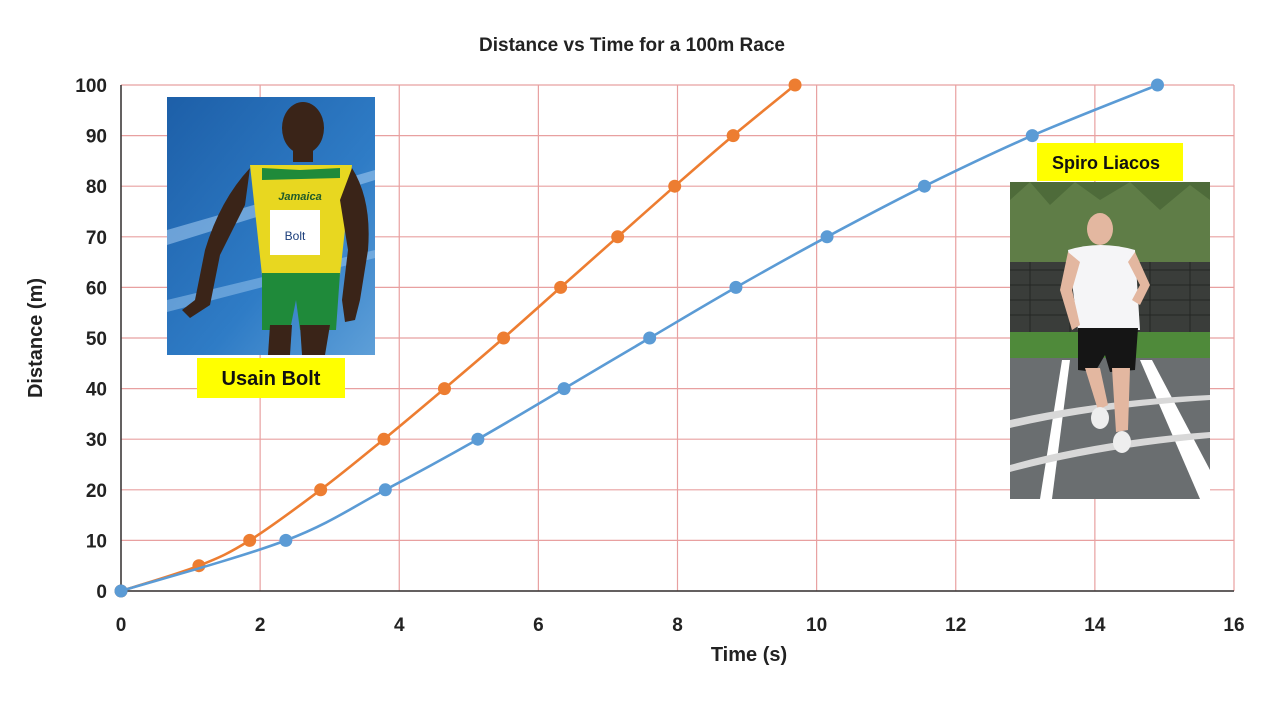 Image resolution: width=1280 pixels, height=720 pixels. I want to click on bolt-shirt-text: Jamaica, so click(299, 197).